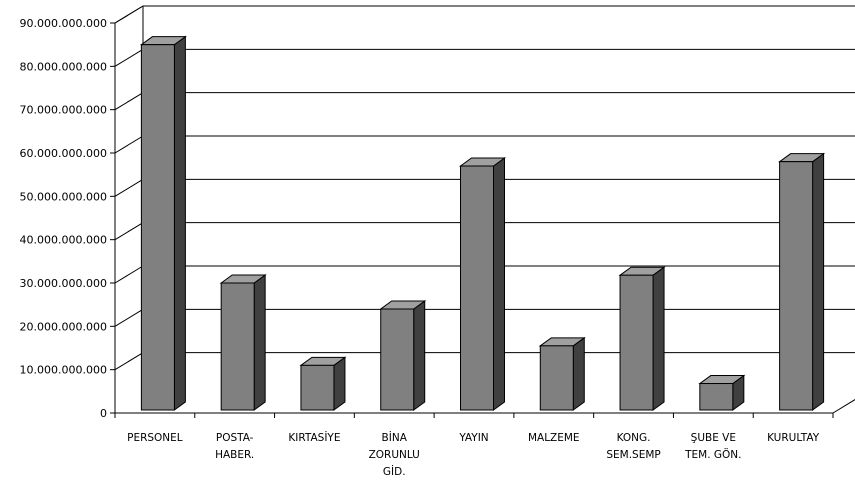 The image size is (855, 491). Describe the element at coordinates (712, 446) in the screenshot. I see `x-category-label: ŞUBE VE TEM. GÖN.` at that location.